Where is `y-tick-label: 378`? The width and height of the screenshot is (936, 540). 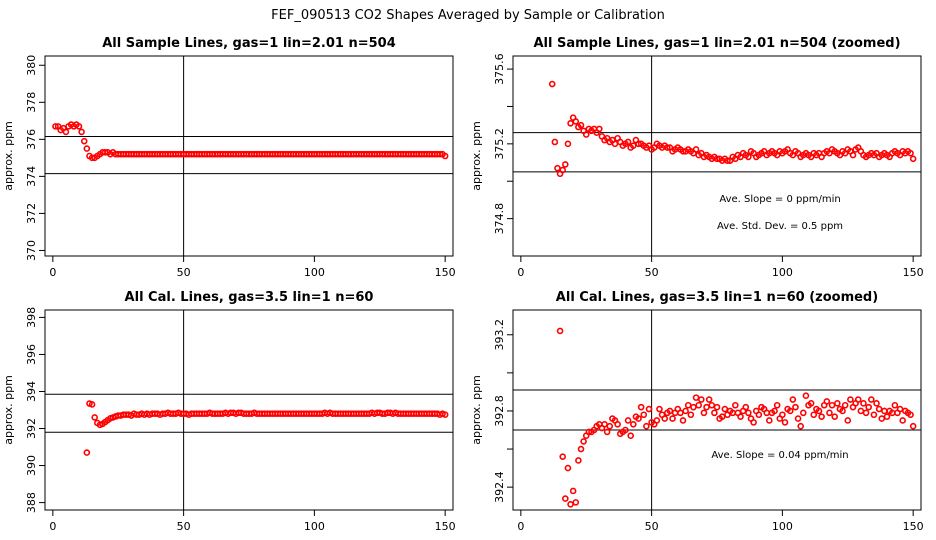 y-tick-label: 378 is located at coordinates (31, 102).